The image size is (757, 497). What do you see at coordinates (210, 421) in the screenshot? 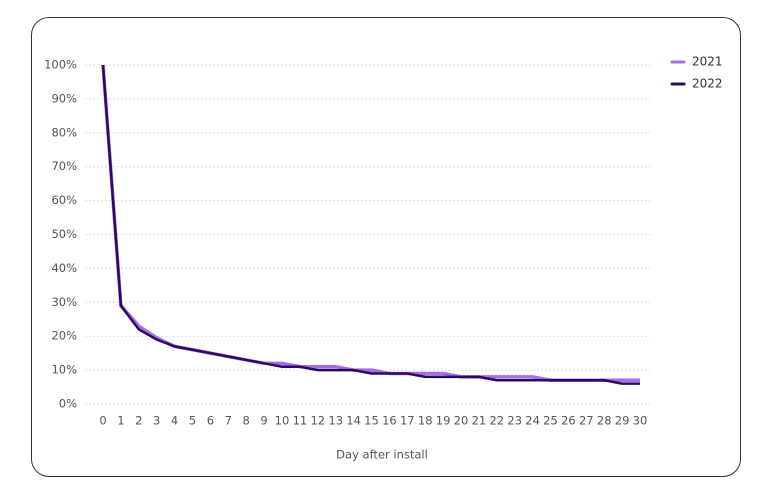
I see `x-tick-label: 6` at bounding box center [210, 421].